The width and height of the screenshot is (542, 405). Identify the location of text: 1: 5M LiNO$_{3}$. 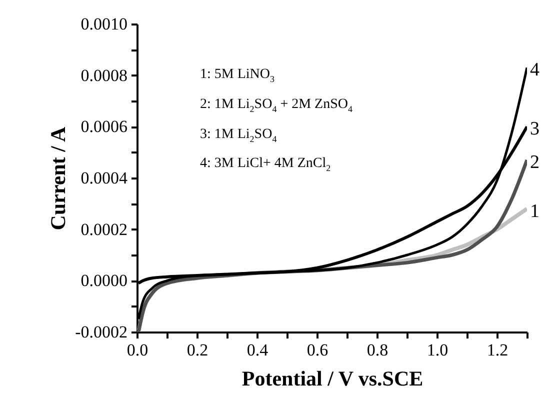
(237, 75).